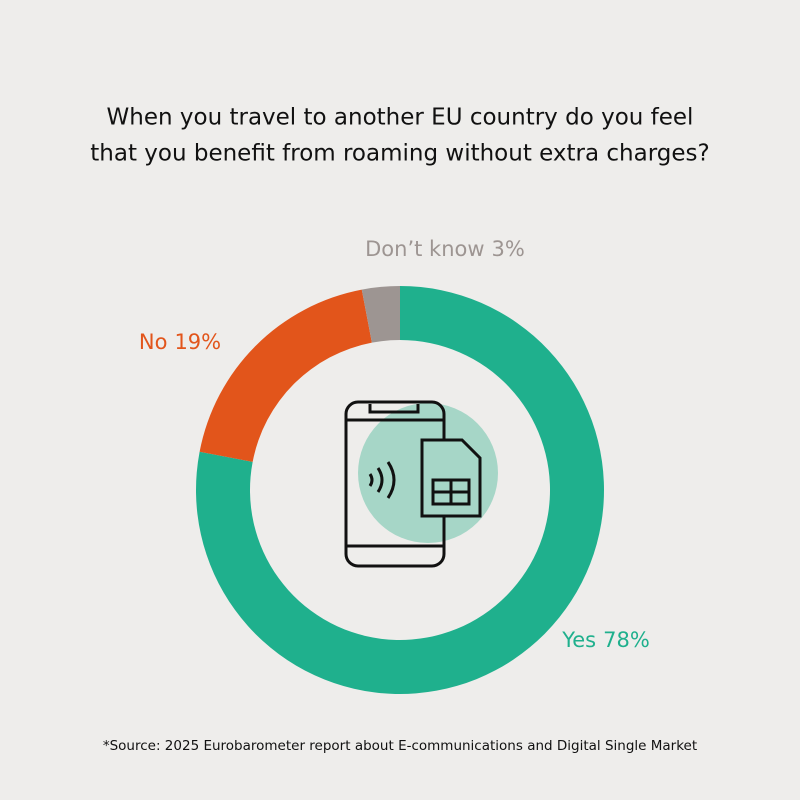 This screenshot has height=800, width=800. I want to click on slice-category: No, so click(153, 342).